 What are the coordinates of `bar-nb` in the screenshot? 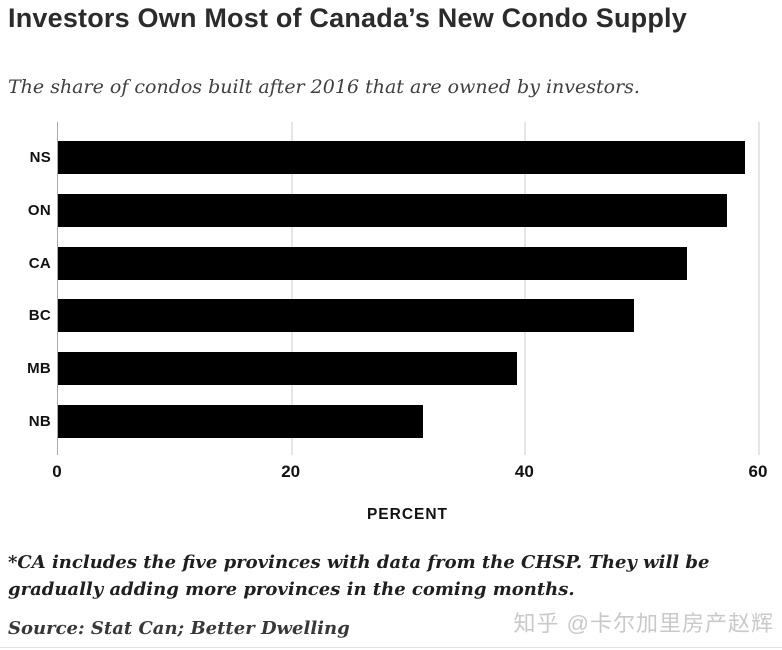 It's located at (240, 421).